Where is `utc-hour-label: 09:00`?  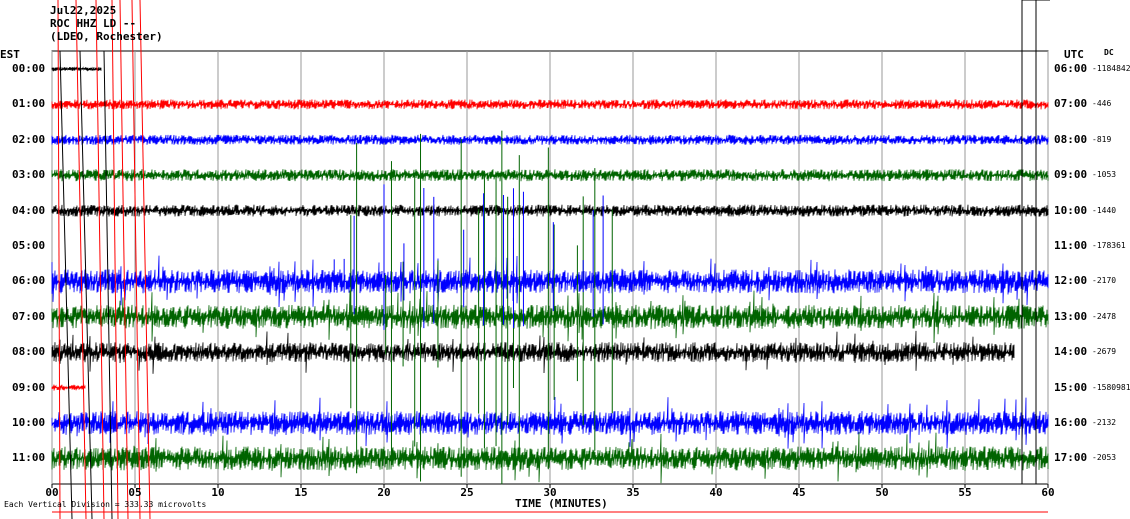 utc-hour-label: 09:00 is located at coordinates (1071, 175).